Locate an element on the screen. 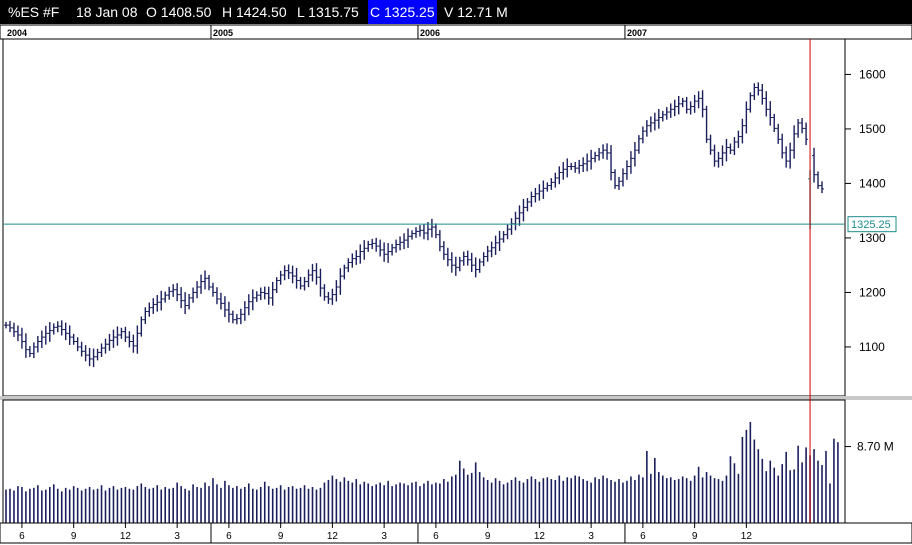 Image resolution: width=912 pixels, height=545 pixels. price-tick-label: 1100 is located at coordinates (872, 347).